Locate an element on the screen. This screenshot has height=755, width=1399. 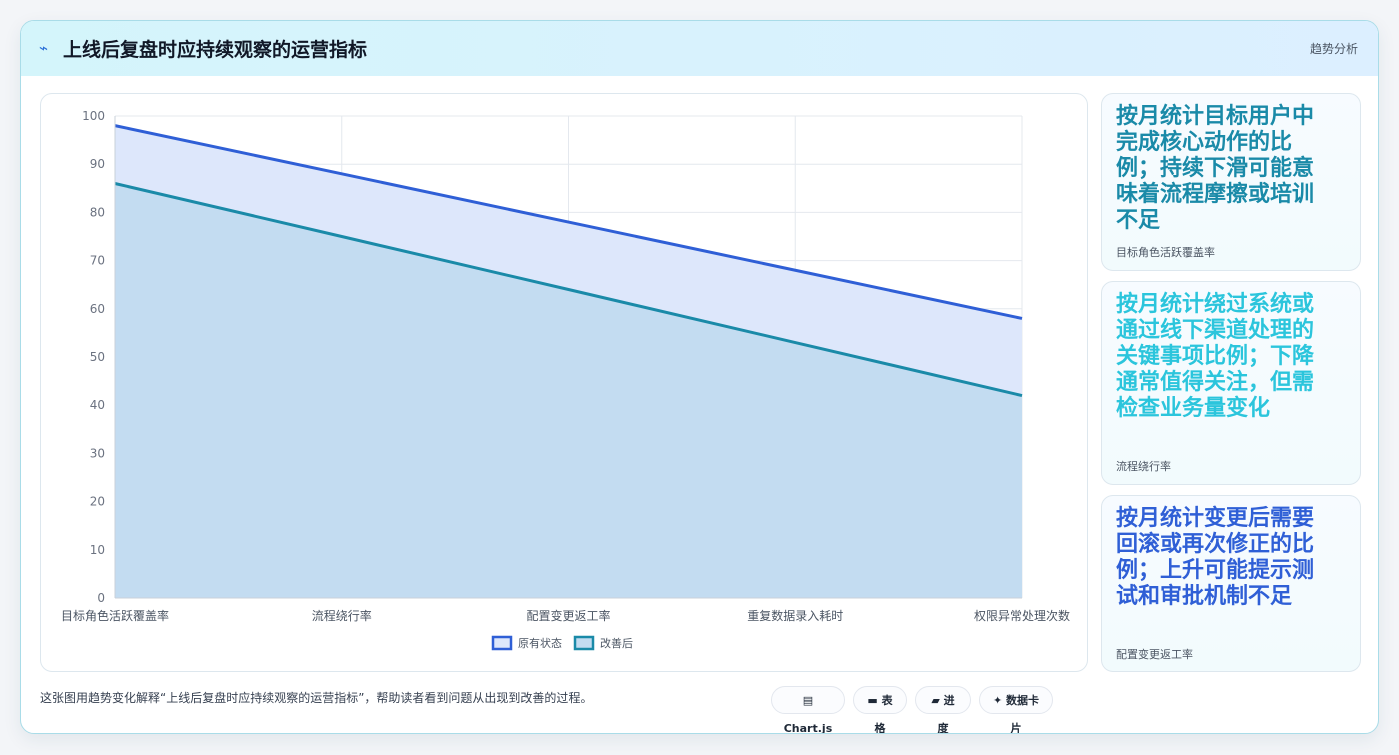
legend-label-1: 原有状态 is located at coordinates (540, 643).